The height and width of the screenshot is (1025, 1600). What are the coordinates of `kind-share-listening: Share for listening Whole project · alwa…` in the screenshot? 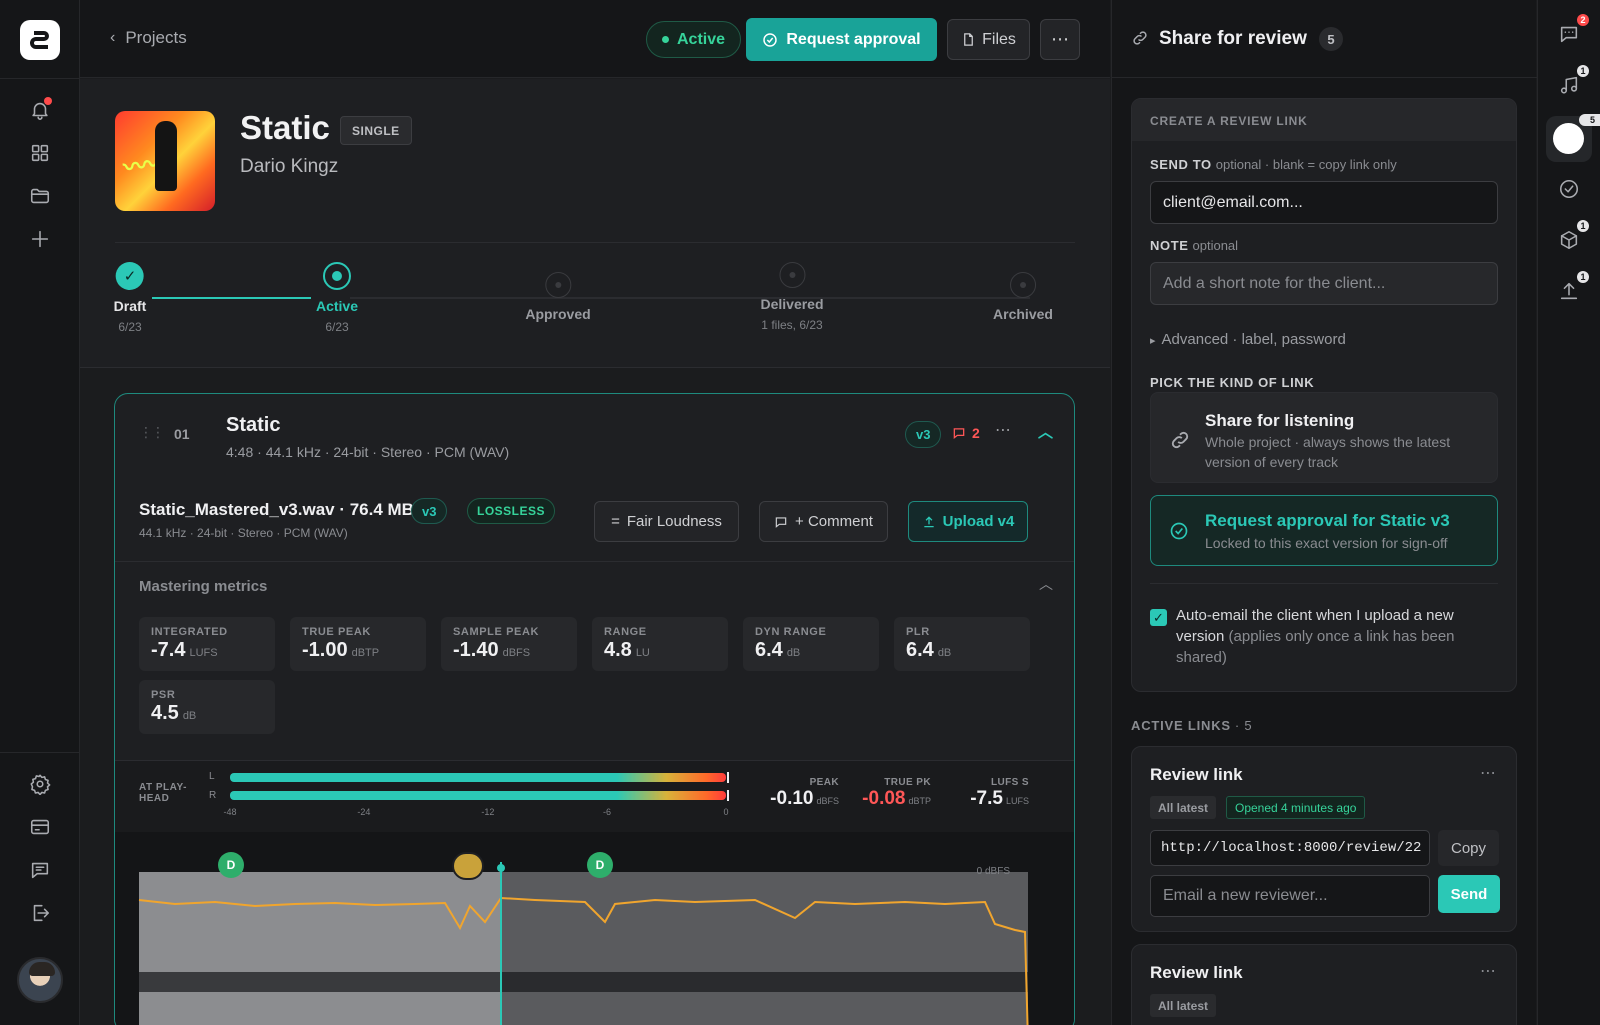 It's located at (1324, 437).